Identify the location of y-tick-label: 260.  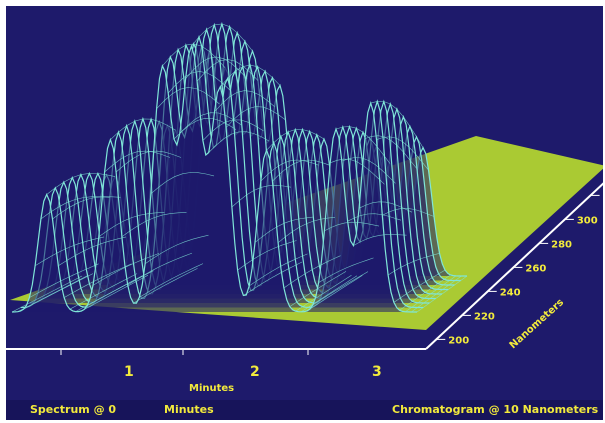
(535, 268).